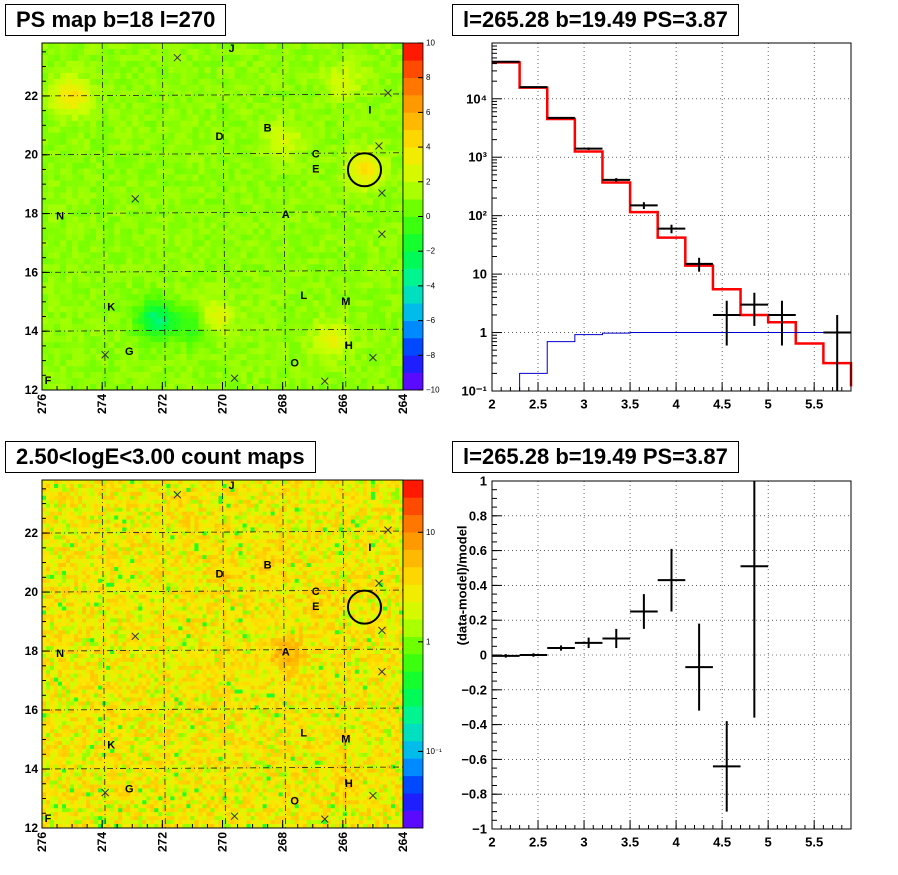 The width and height of the screenshot is (898, 875). I want to click on colorbar-tick-label: 4, so click(428, 147).